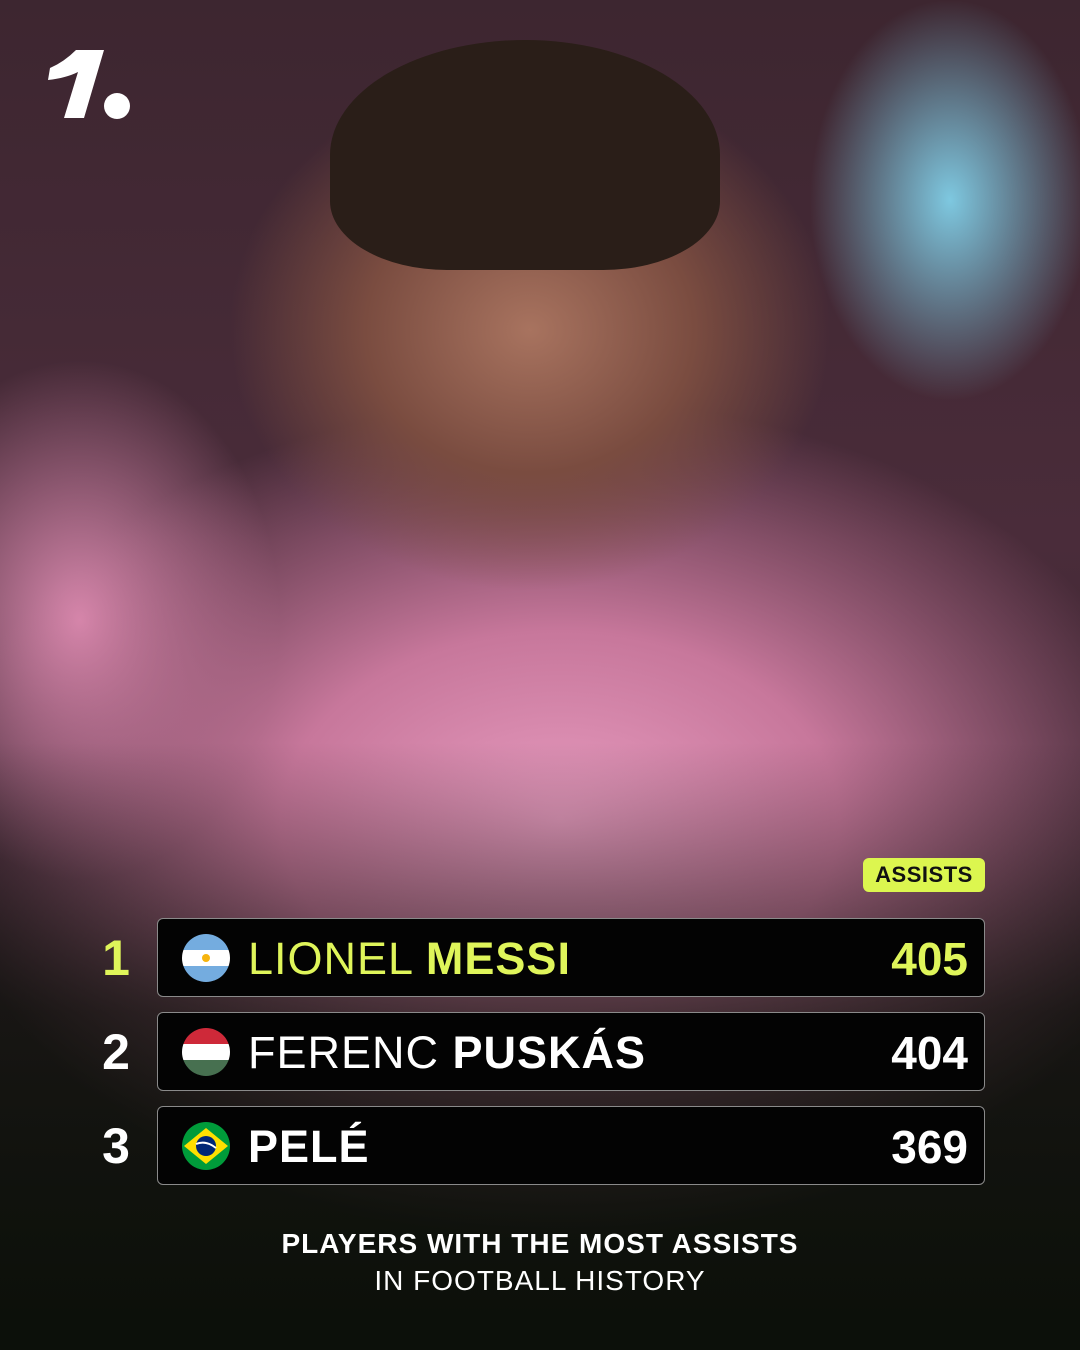 The height and width of the screenshot is (1350, 1080). What do you see at coordinates (116, 1146) in the screenshot?
I see `rank: 3` at bounding box center [116, 1146].